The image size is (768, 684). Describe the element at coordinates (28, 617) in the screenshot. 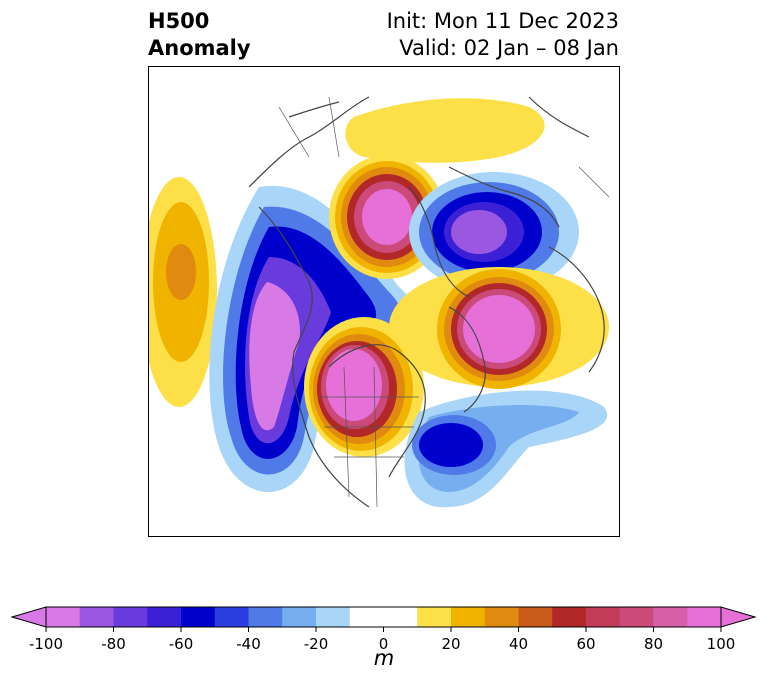

I see `colorbar-extend-left` at that location.